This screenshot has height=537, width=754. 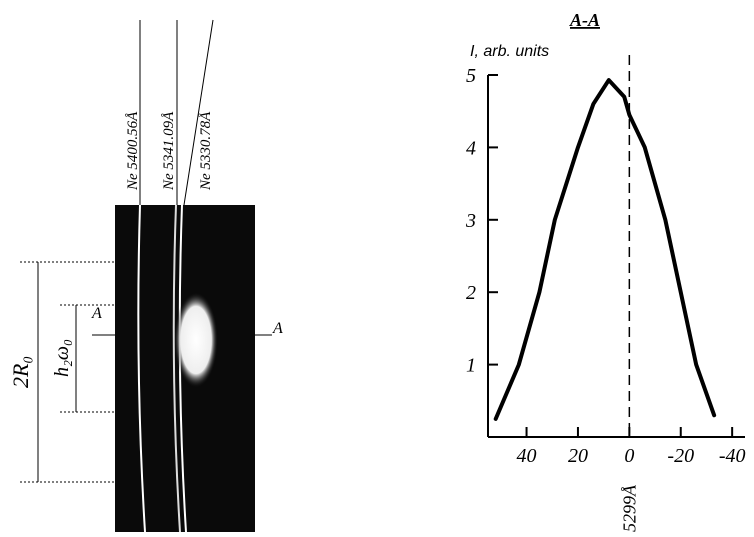 I want to click on x-tick-label: -40, so click(x=732, y=456).